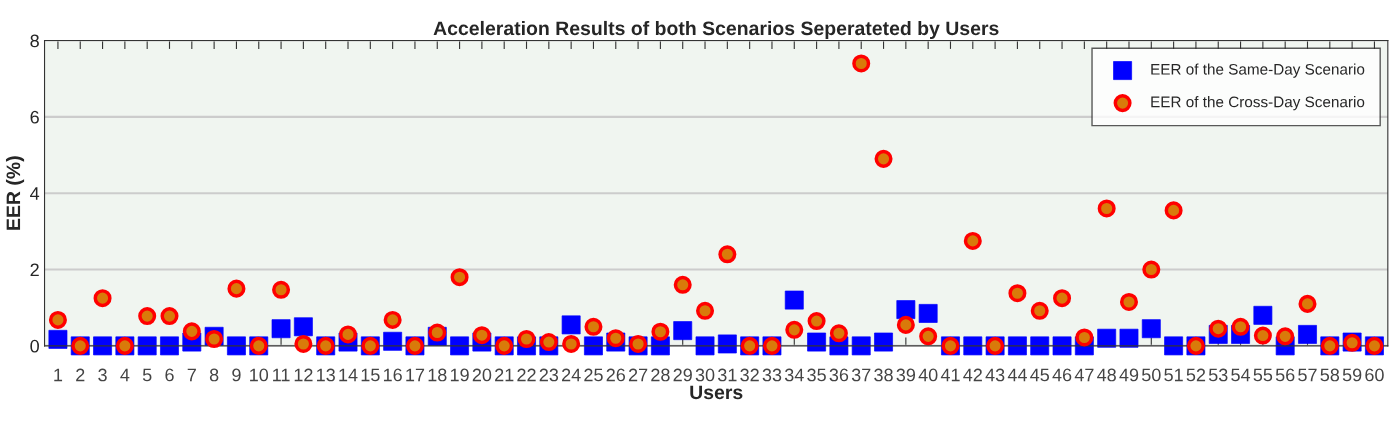 The width and height of the screenshot is (1392, 427). Describe the element at coordinates (1258, 103) in the screenshot. I see `legend-label: EER of the Cross-Day Scenario` at that location.